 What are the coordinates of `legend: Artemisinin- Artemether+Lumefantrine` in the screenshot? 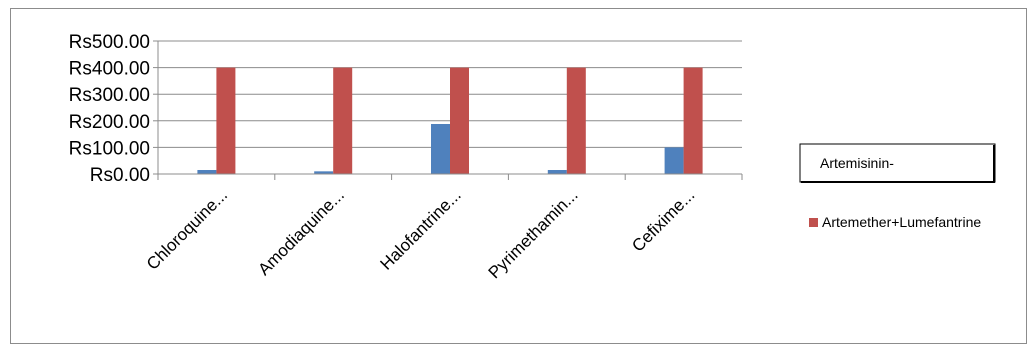 It's located at (897, 186).